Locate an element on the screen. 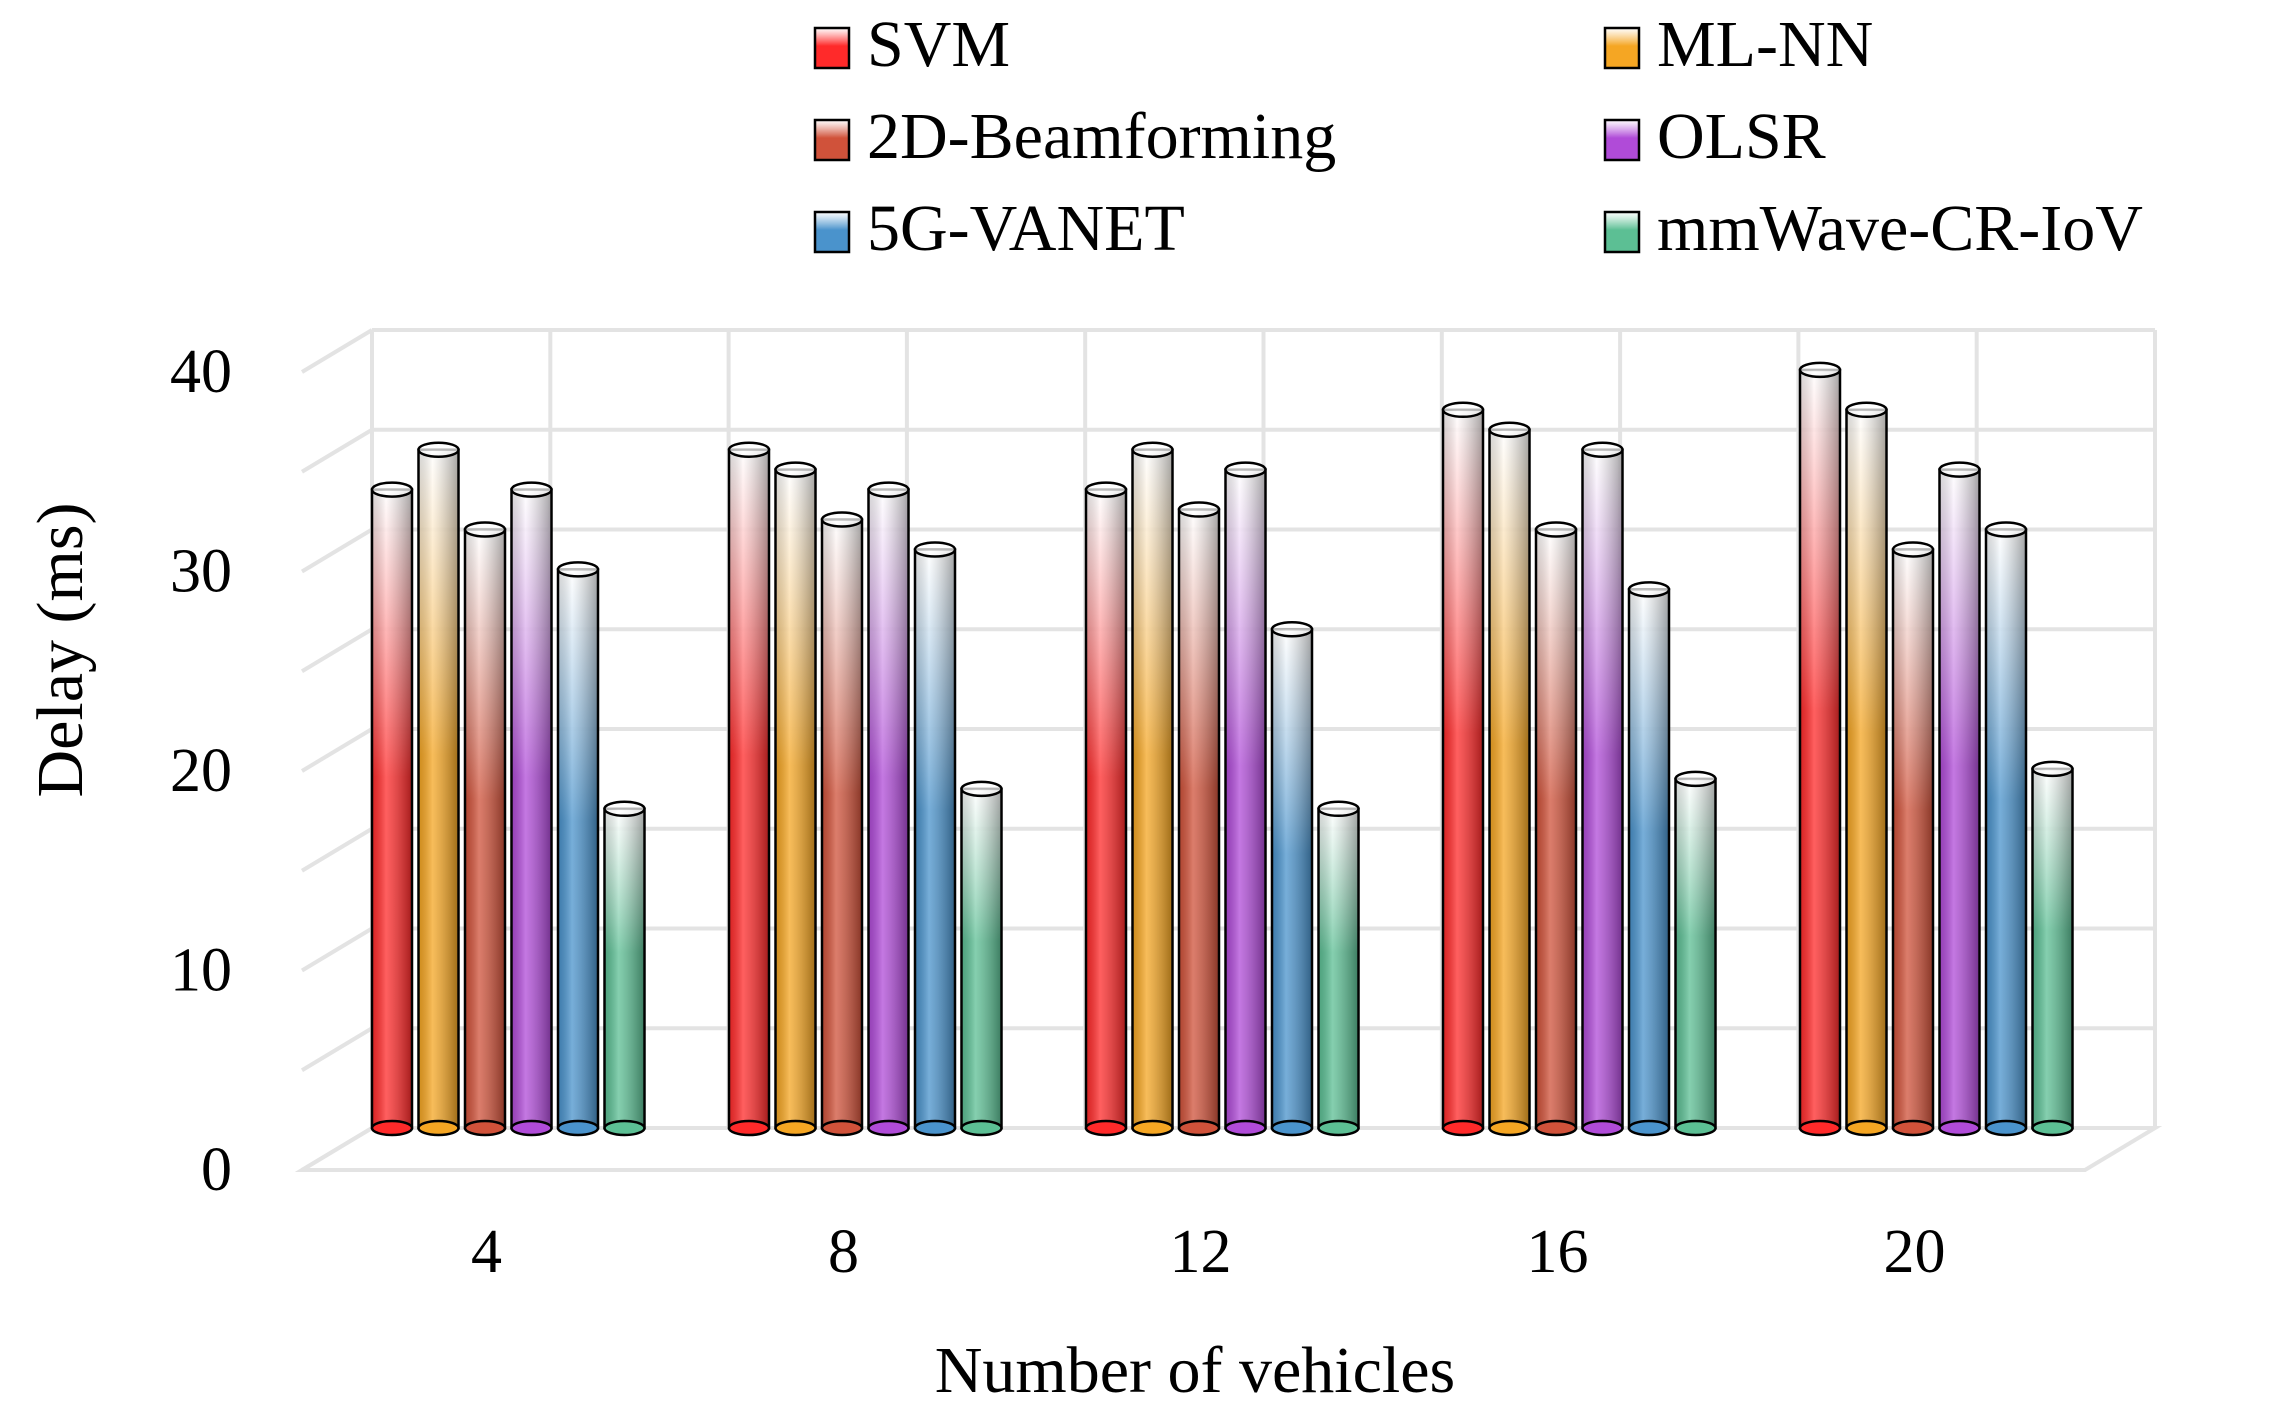 The height and width of the screenshot is (1424, 2278). x-tick-label: 12 is located at coordinates (1201, 1252).